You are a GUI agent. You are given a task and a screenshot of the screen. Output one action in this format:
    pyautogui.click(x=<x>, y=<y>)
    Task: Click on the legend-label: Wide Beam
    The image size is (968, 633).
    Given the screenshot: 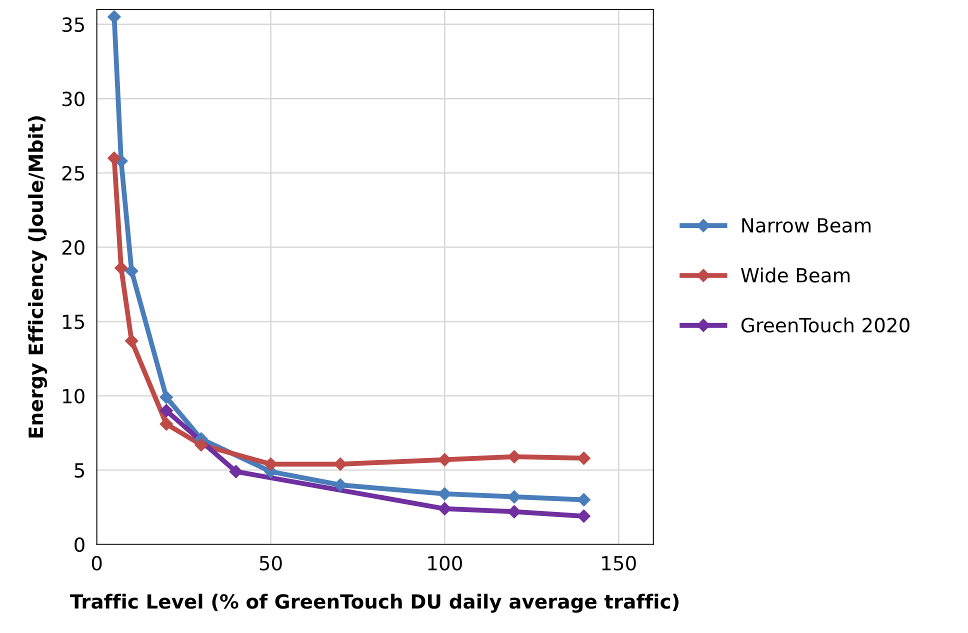 What is the action you would take?
    pyautogui.click(x=795, y=275)
    